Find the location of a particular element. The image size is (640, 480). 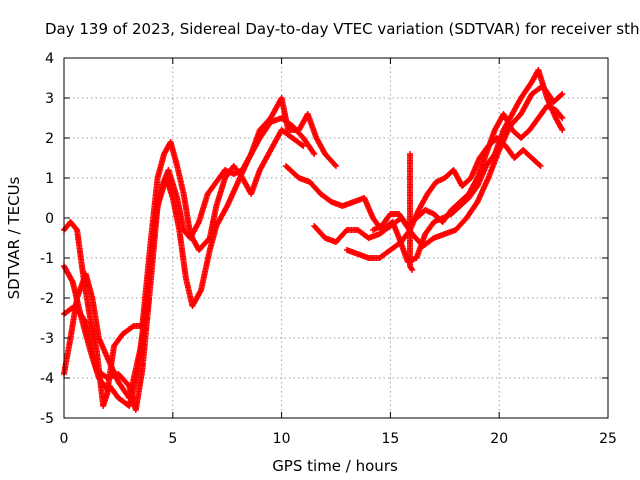

y-tick-label: 0 is located at coordinates (49, 219).